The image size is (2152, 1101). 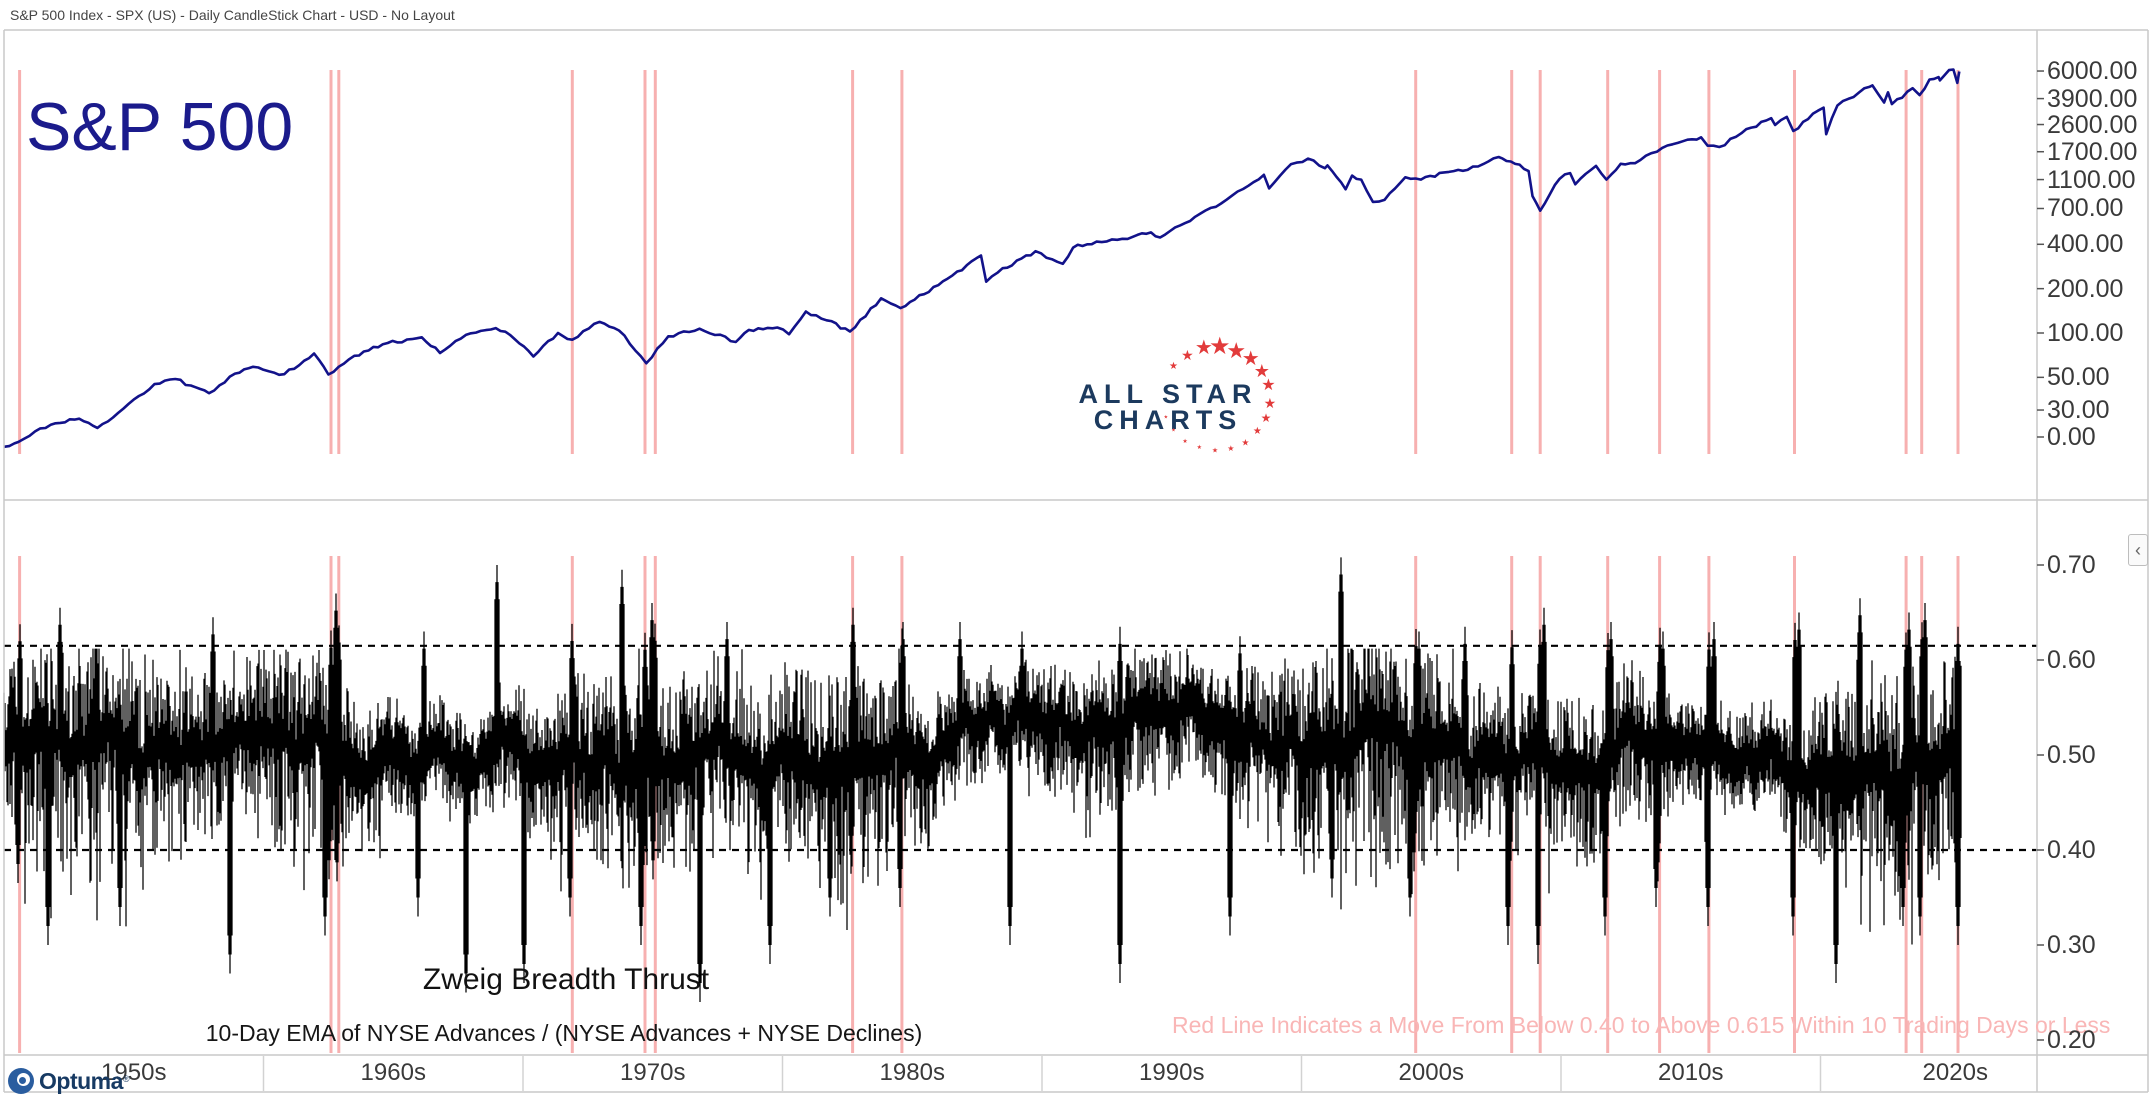 I want to click on price-axis-label: 200.00, so click(x=2085, y=288).